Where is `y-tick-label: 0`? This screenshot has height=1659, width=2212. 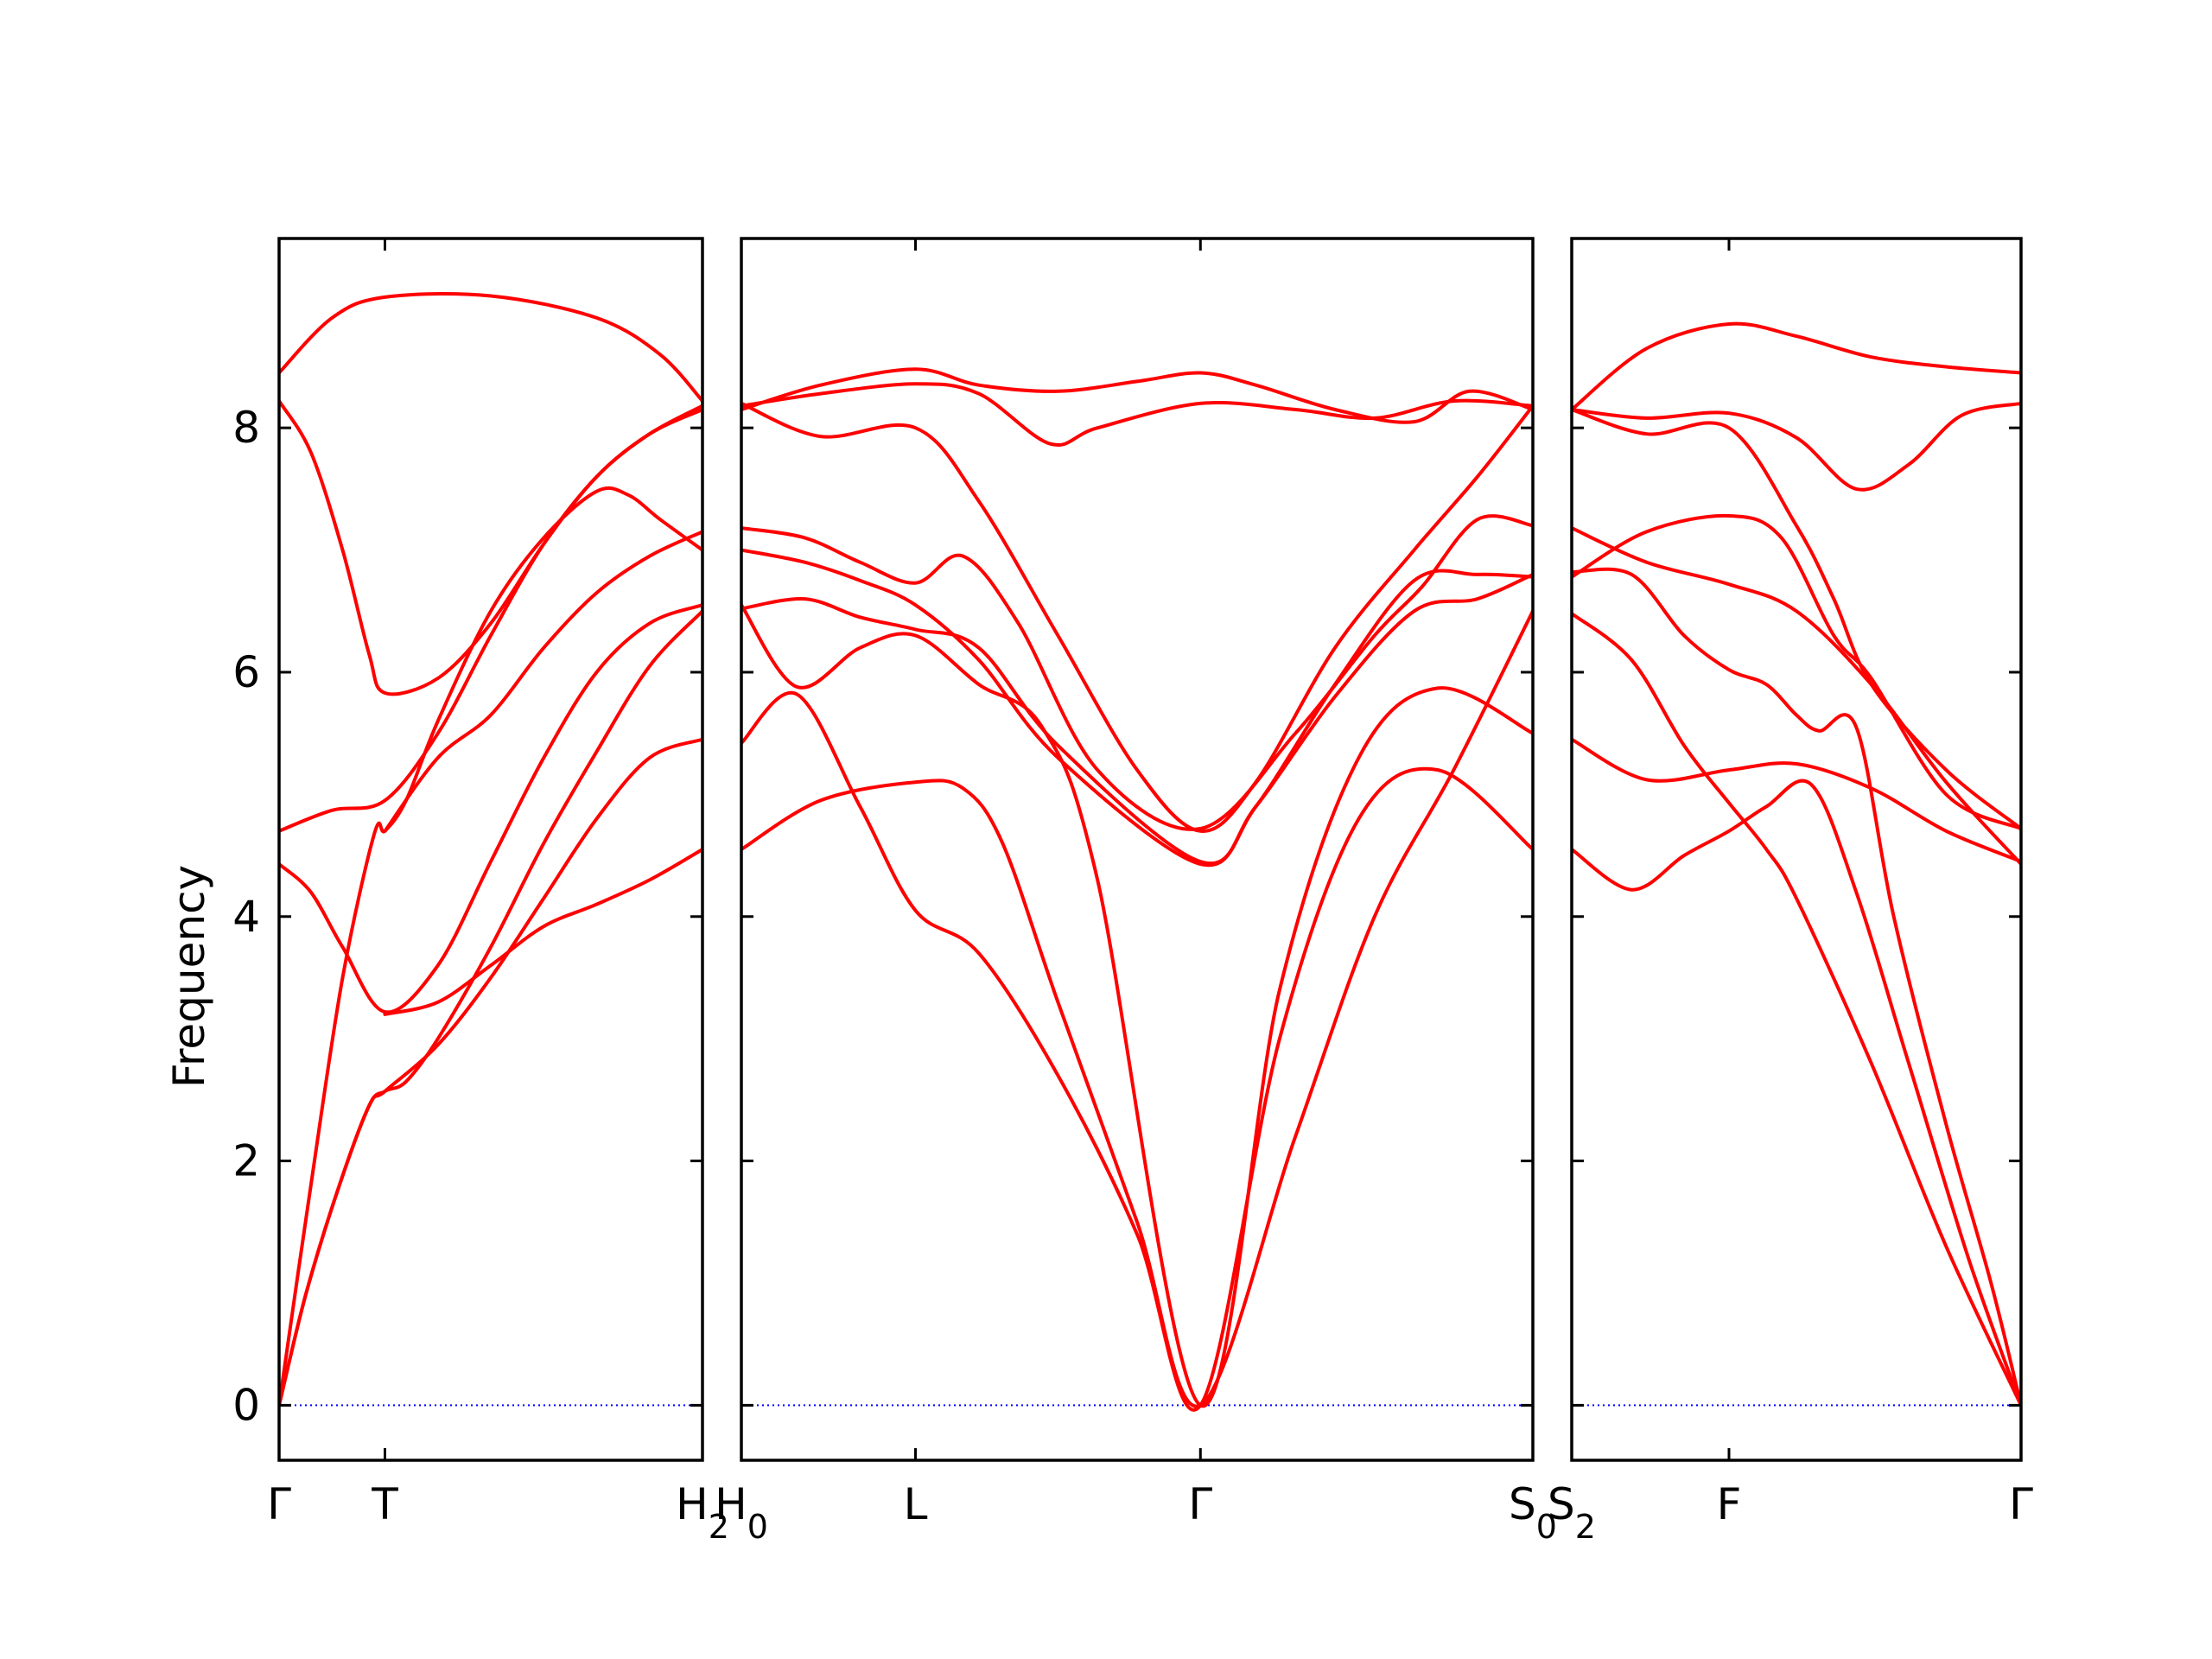
y-tick-label: 0 is located at coordinates (246, 1405).